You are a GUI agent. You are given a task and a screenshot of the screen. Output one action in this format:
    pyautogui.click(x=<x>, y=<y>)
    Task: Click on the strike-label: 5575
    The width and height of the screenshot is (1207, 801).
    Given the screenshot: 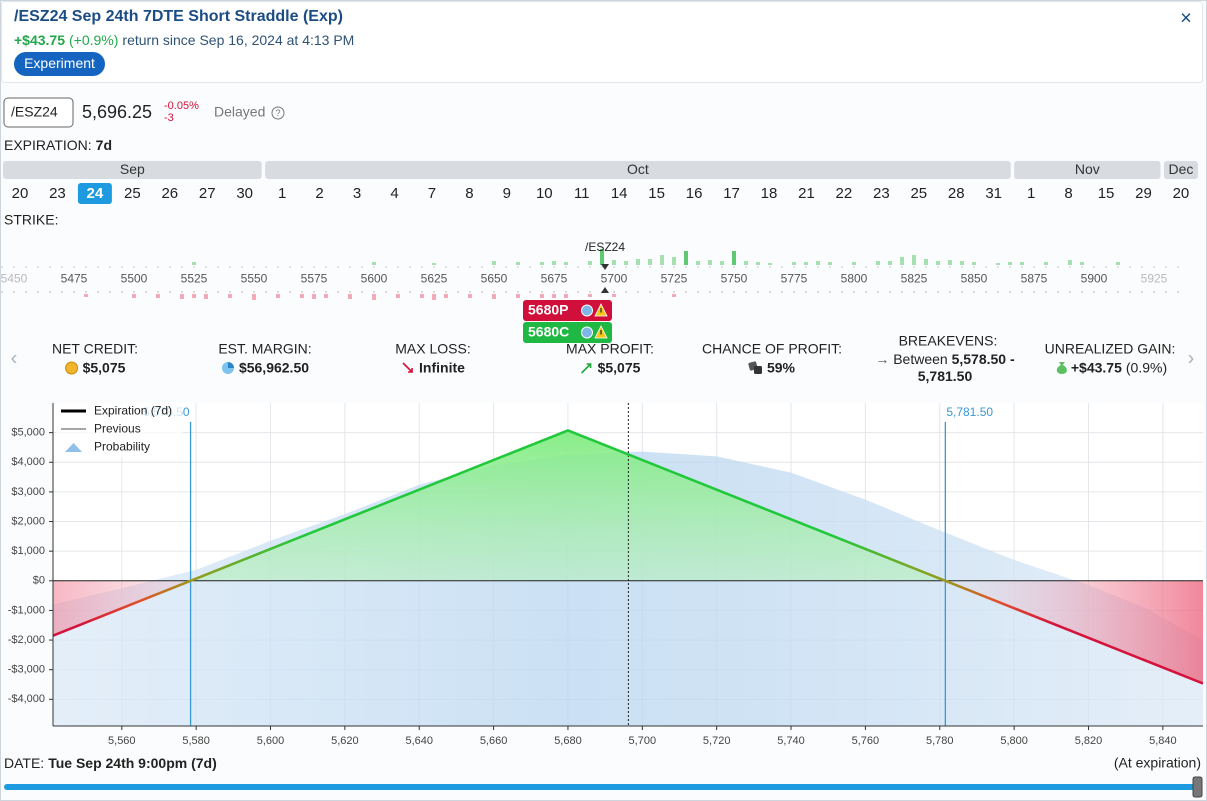 What is the action you would take?
    pyautogui.click(x=314, y=279)
    